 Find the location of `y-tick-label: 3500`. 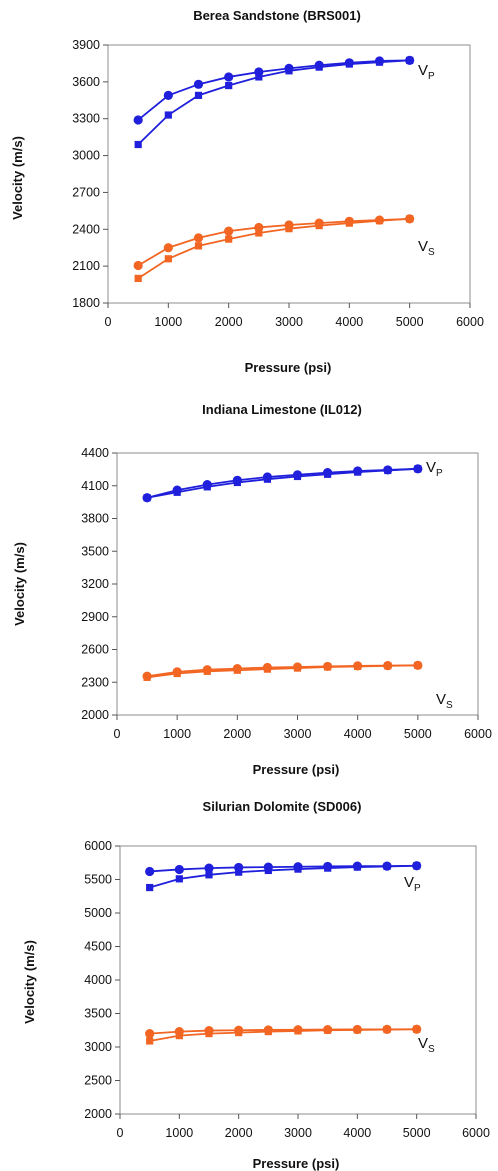

y-tick-label: 3500 is located at coordinates (95, 551).